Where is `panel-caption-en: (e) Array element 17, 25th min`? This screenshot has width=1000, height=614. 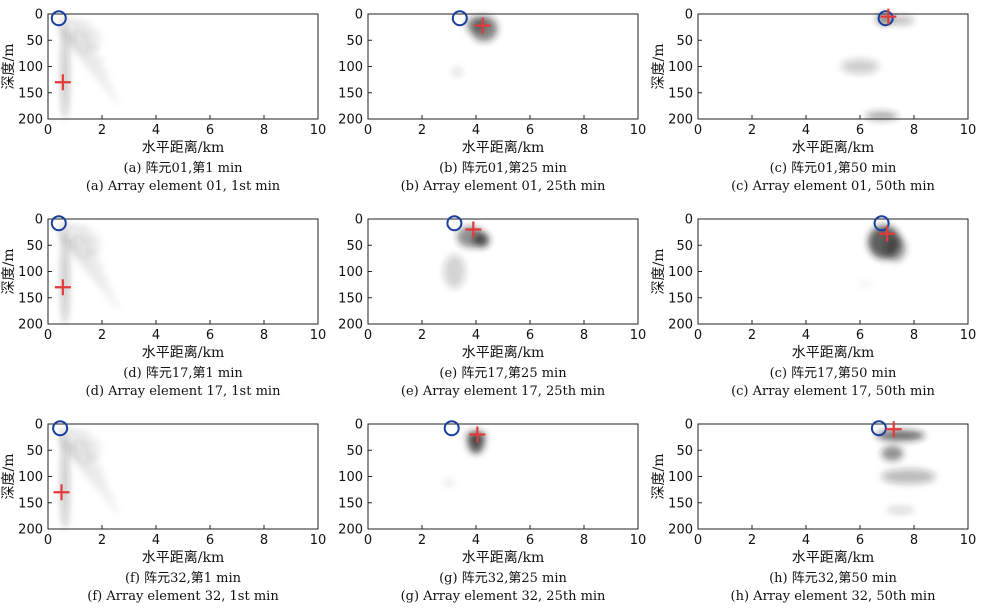 panel-caption-en: (e) Array element 17, 25th min is located at coordinates (503, 391).